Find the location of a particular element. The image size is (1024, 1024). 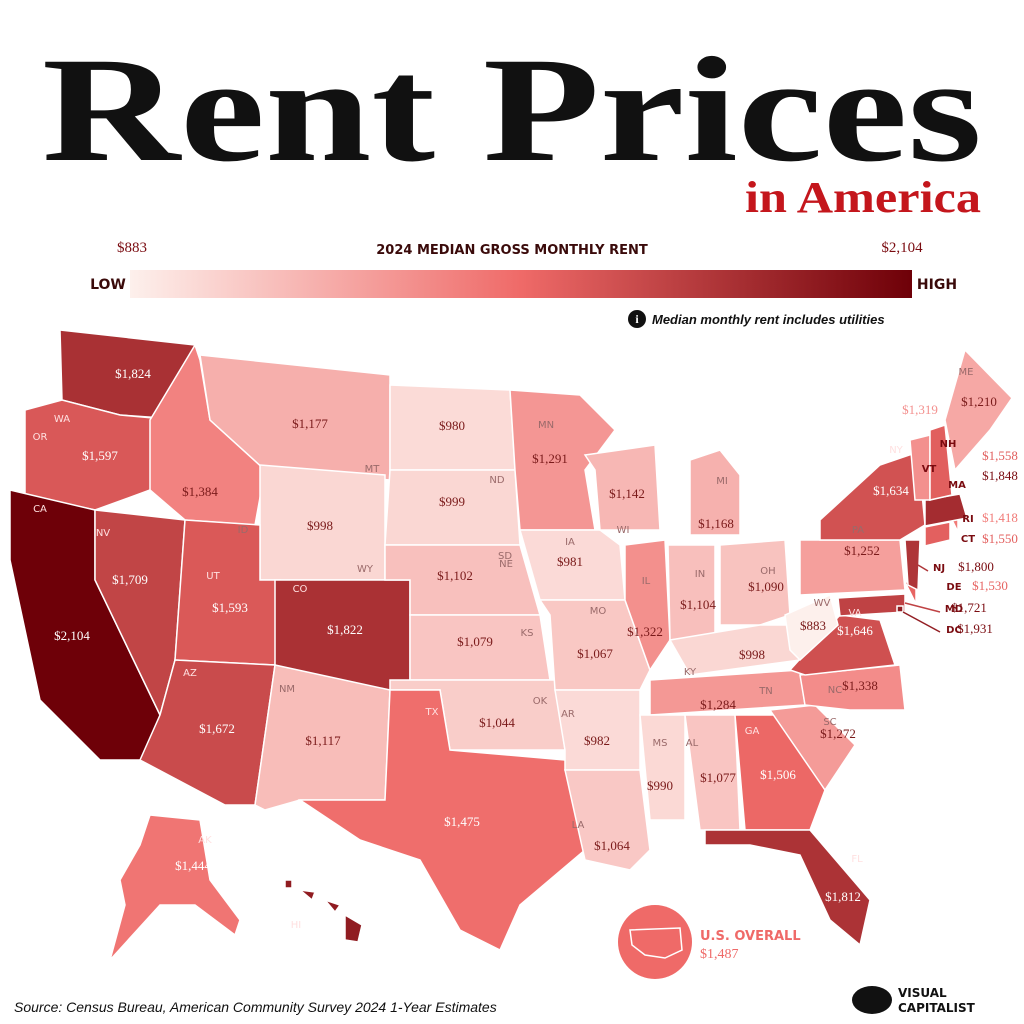

state-abbr: SC is located at coordinates (829, 722).